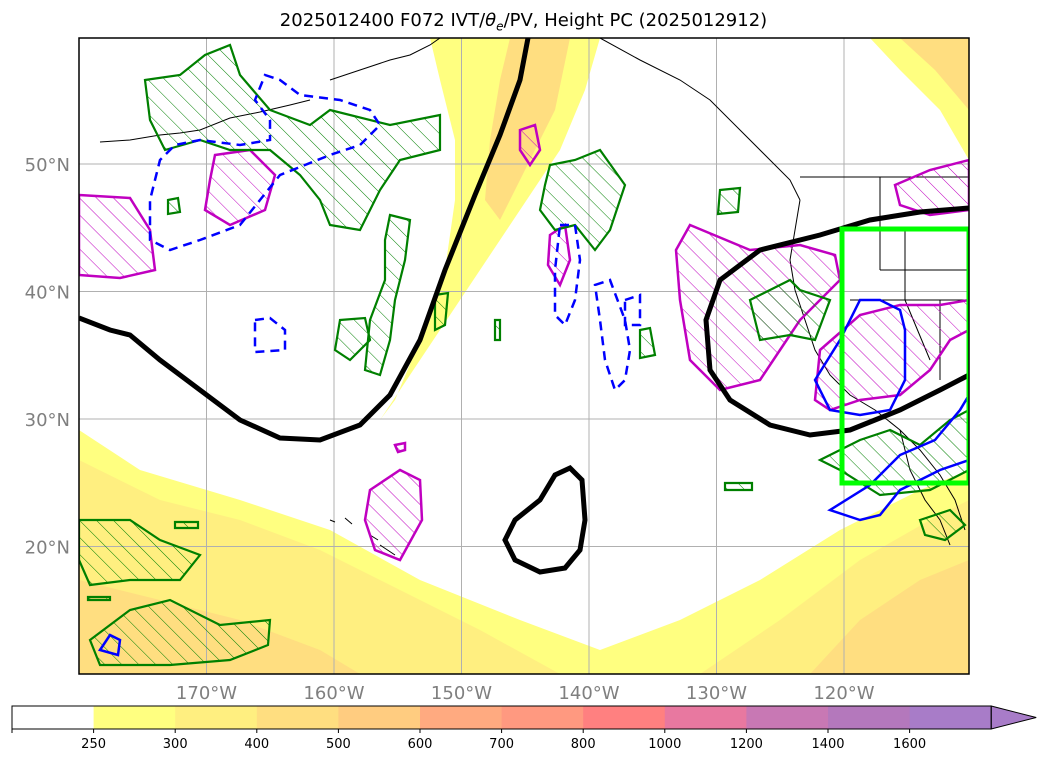 This screenshot has height=767, width=1047. Describe the element at coordinates (47, 357) in the screenshot. I see `latitude-labels: 50°N 40°N 30°N 20°N` at that location.